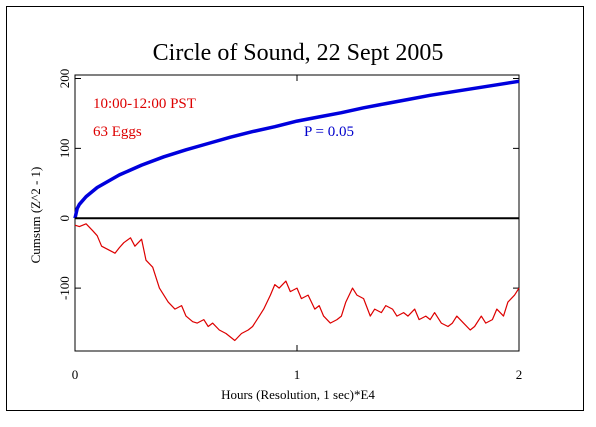 The image size is (596, 427). What do you see at coordinates (519, 374) in the screenshot?
I see `x-tick-label: 2` at bounding box center [519, 374].